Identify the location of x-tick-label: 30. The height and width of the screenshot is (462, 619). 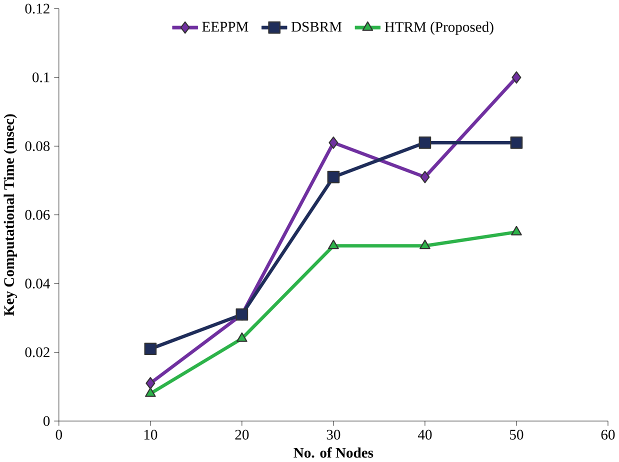
(333, 435).